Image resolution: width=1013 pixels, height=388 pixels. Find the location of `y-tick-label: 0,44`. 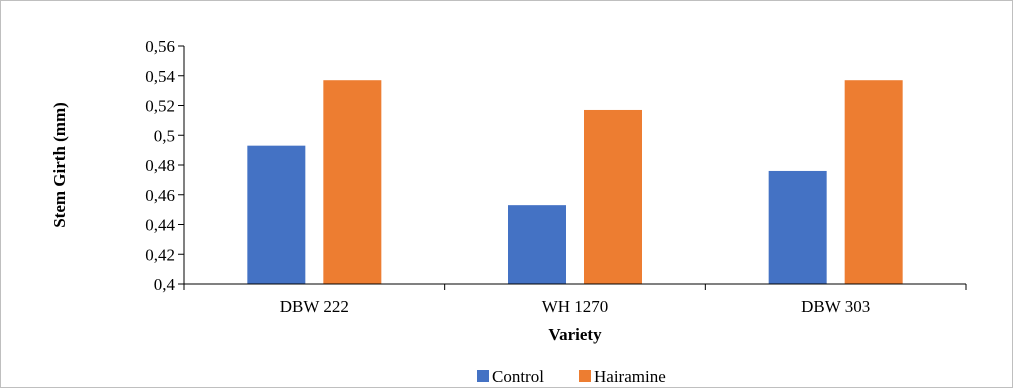

y-tick-label: 0,44 is located at coordinates (160, 225).